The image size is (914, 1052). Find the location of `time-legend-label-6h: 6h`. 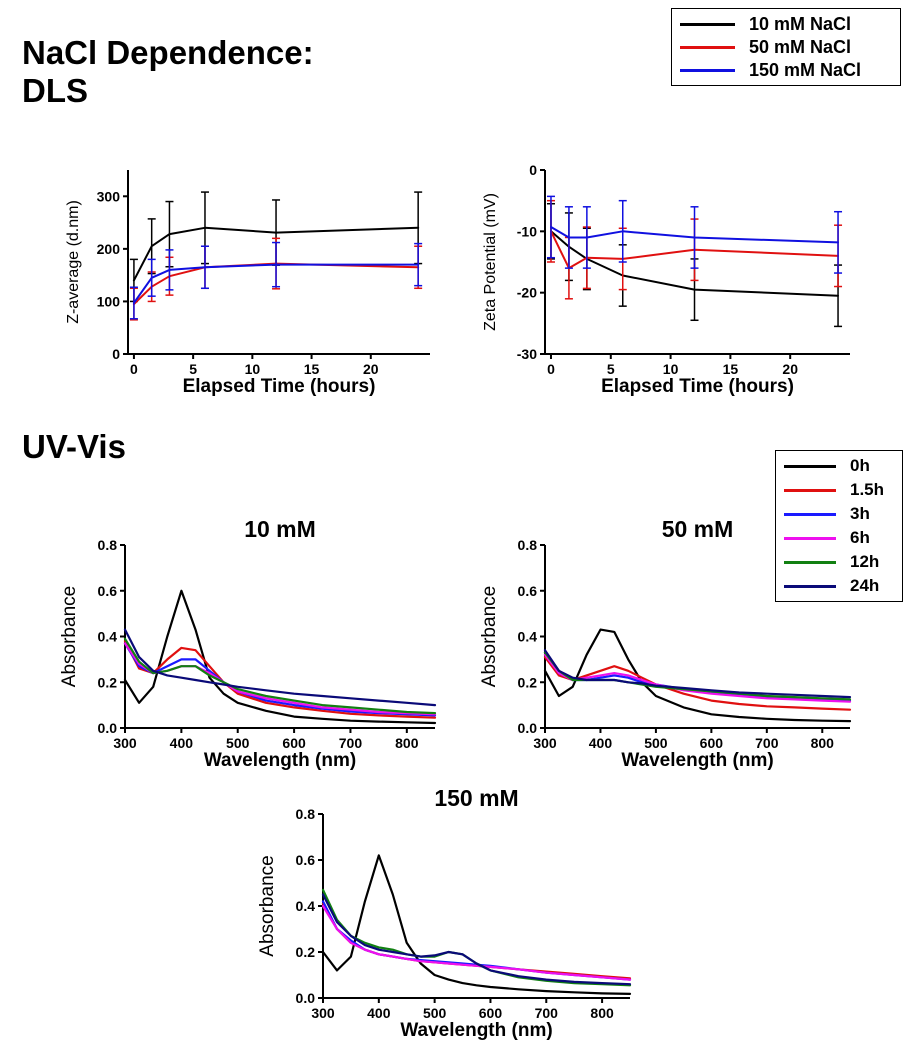

time-legend-label-6h: 6h is located at coordinates (860, 537).